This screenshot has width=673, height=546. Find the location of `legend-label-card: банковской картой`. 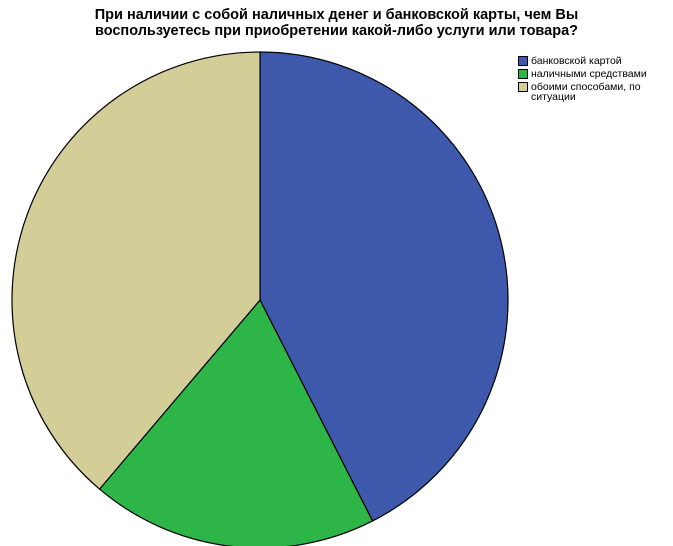

legend-label-card: банковской картой is located at coordinates (576, 61).